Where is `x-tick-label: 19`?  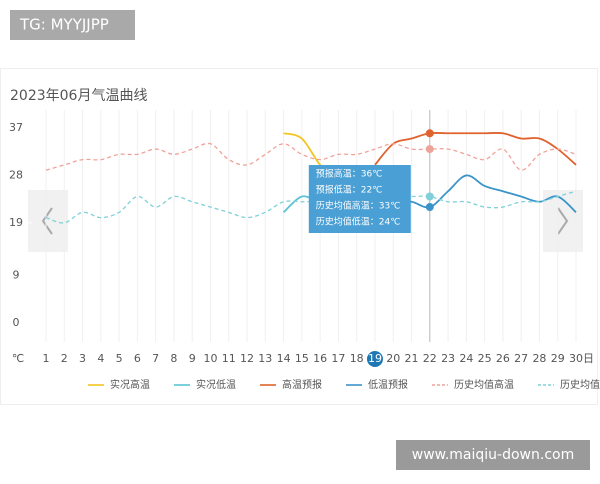 x-tick-label: 19 is located at coordinates (375, 358).